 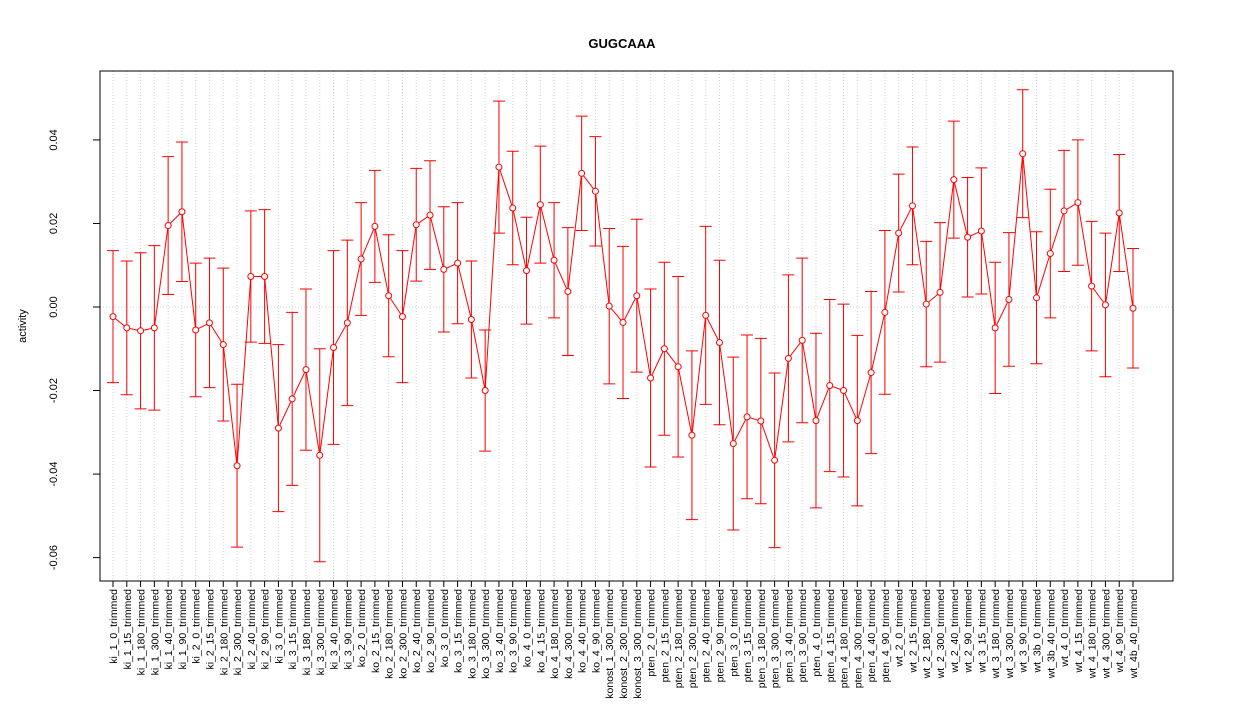 I want to click on x-tick-label: wt_3b_0_trimmed, so click(x=1038, y=631).